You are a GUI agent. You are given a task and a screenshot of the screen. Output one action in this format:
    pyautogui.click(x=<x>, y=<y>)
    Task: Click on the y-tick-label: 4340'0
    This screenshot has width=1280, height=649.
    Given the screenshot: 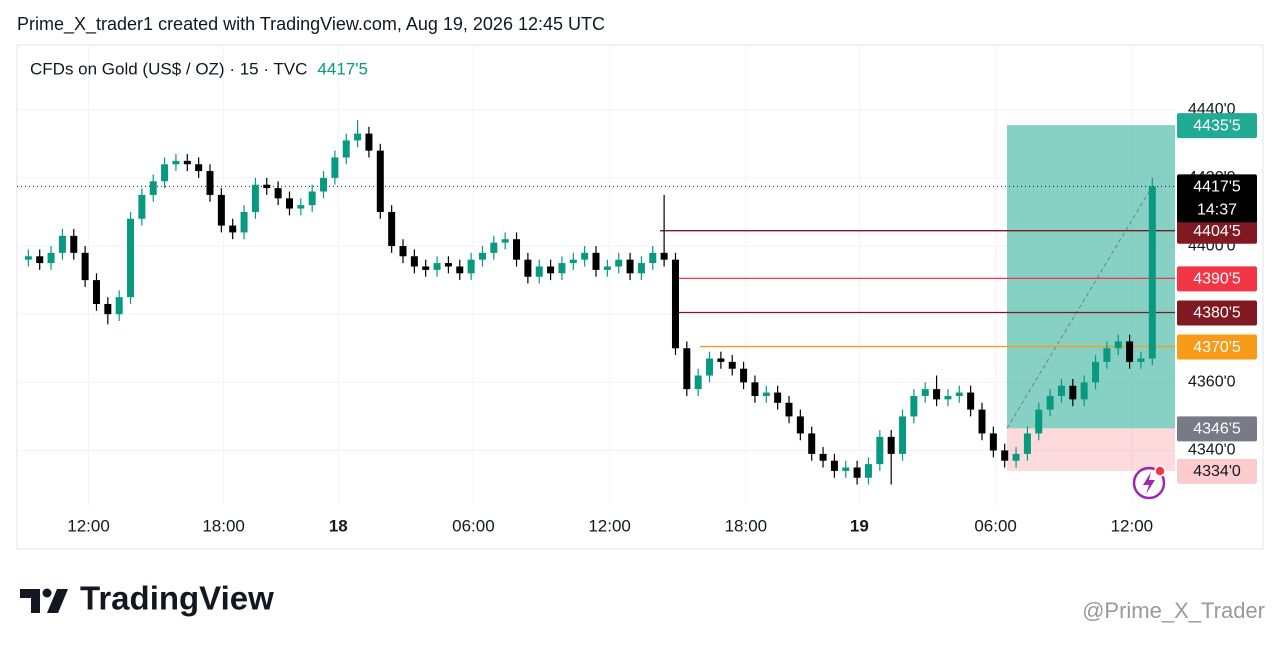 What is the action you would take?
    pyautogui.click(x=1212, y=450)
    